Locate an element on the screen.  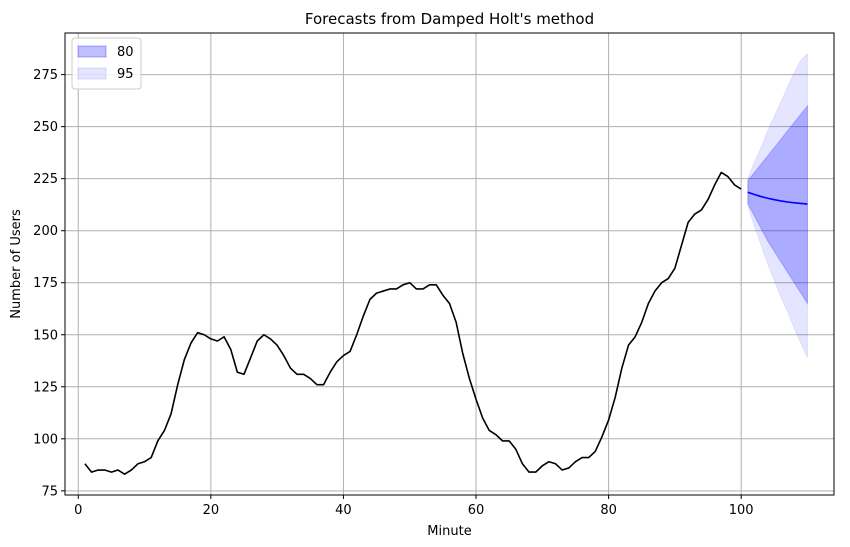
legend-label-80: 80 is located at coordinates (125, 52).